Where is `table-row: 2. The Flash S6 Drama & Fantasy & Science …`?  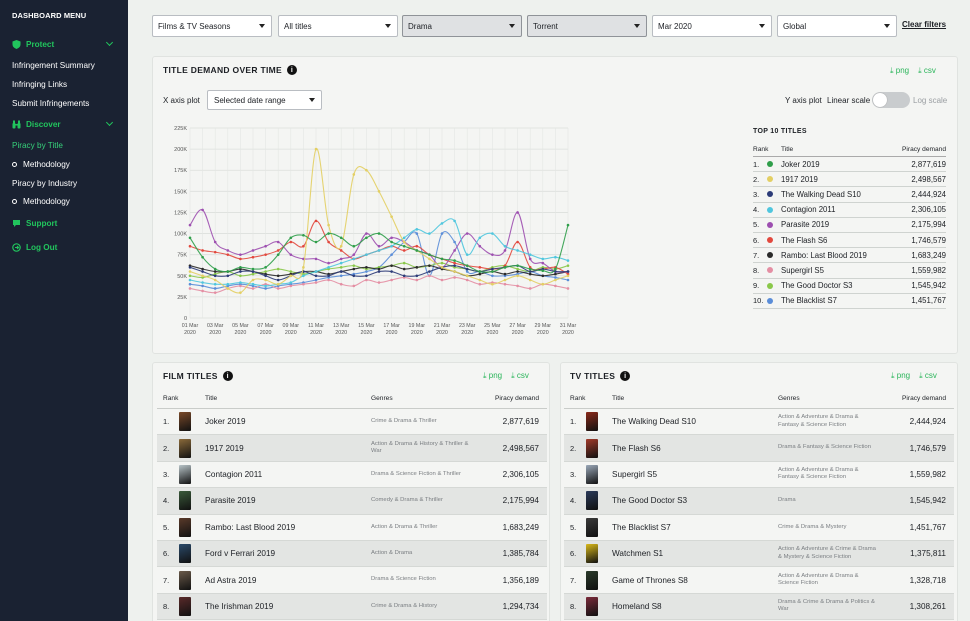
table-row: 2. The Flash S6 Drama & Fantasy & Science … is located at coordinates (759, 448).